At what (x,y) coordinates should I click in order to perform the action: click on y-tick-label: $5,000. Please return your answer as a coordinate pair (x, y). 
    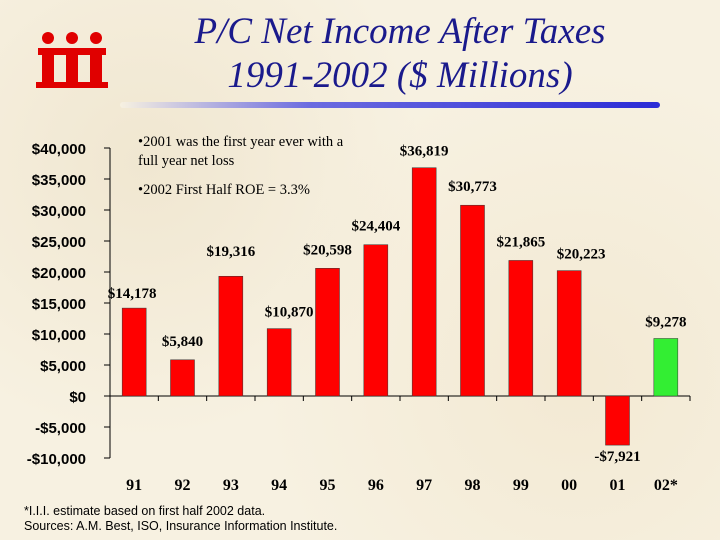
    Looking at the image, I should click on (63, 366).